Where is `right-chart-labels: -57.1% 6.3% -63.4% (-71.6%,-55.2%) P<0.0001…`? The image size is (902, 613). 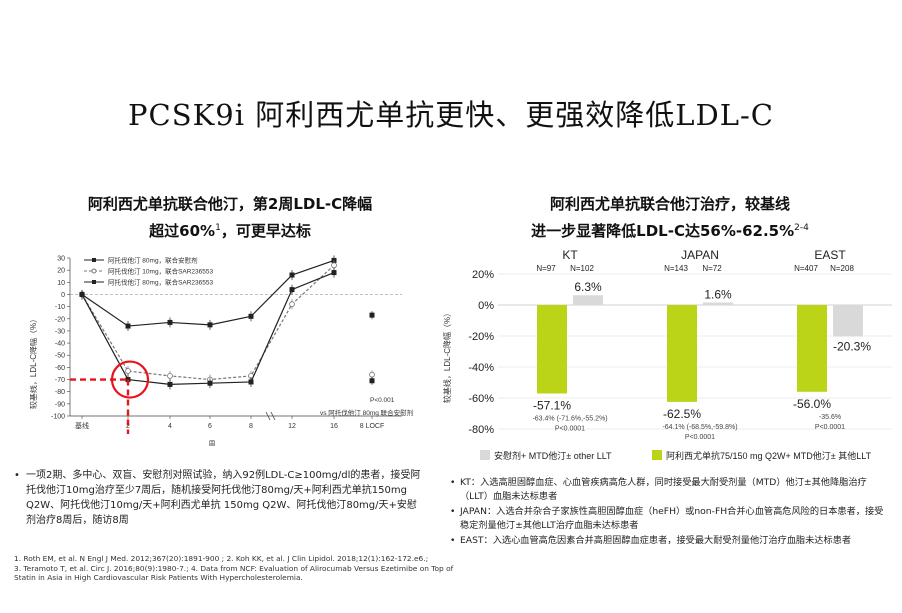 right-chart-labels: -57.1% 6.3% -63.4% (-71.6%,-55.2%) P<0.0001… is located at coordinates (701, 360).